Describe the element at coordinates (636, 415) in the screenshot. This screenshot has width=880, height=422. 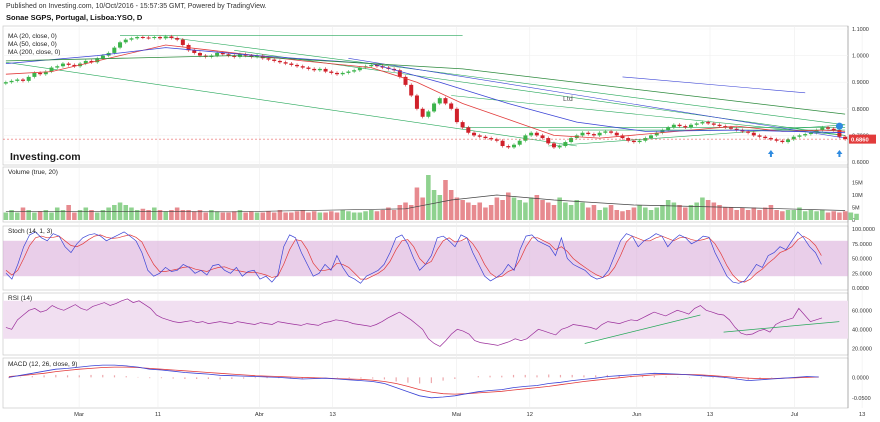
I see `x-tick-label: Jun` at that location.